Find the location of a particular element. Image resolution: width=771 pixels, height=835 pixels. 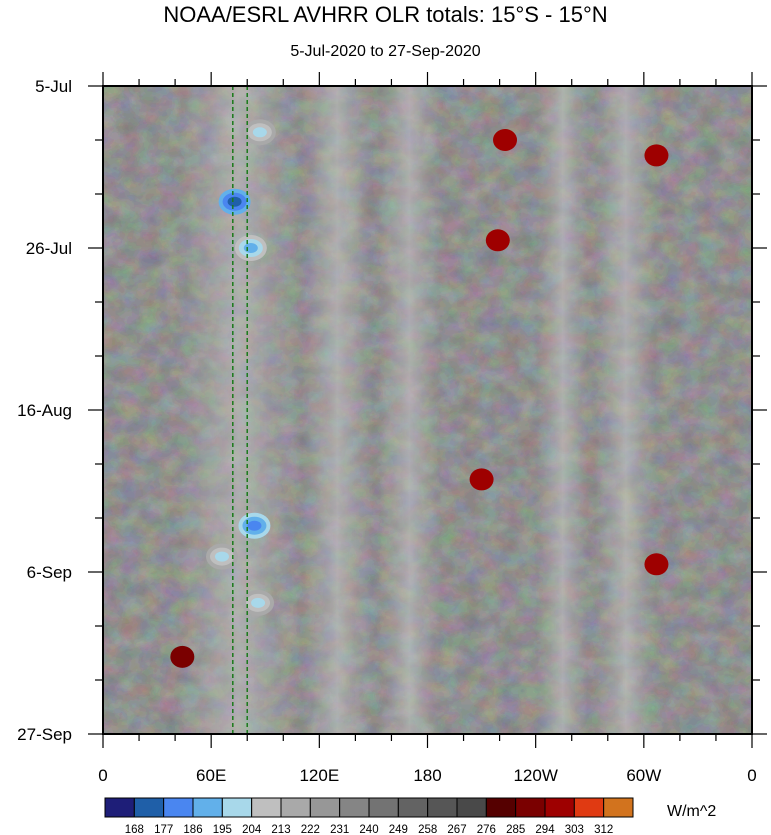

colorbar-unit-label: W/m^2 is located at coordinates (691, 811).